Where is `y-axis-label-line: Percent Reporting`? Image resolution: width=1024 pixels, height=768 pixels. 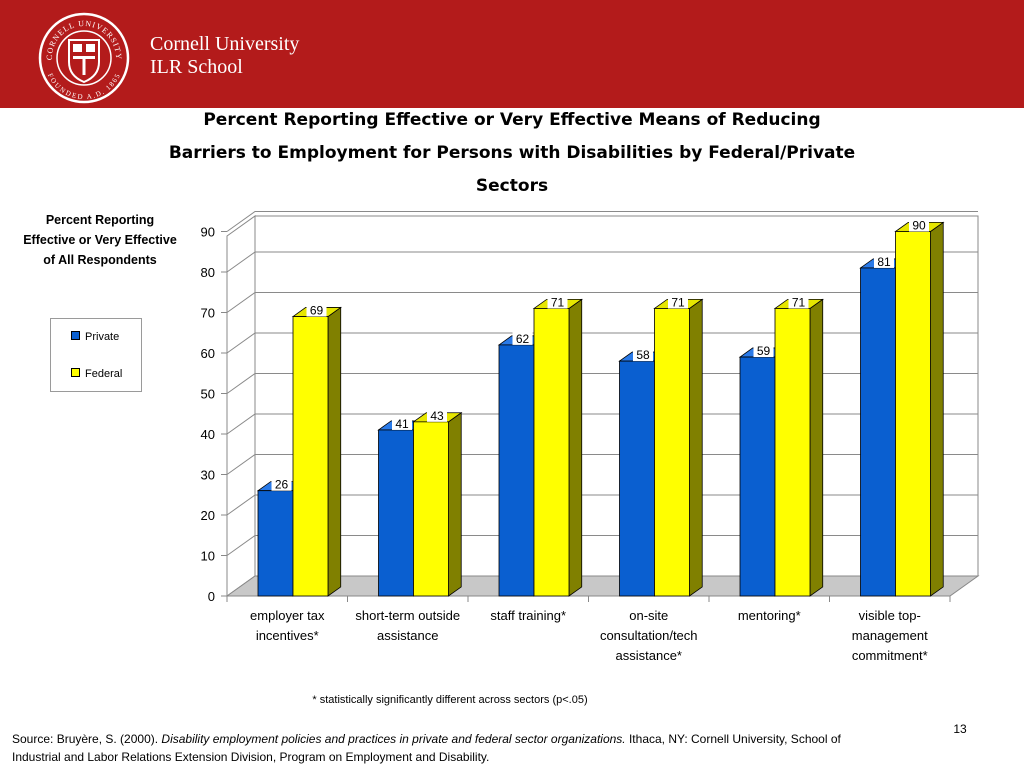
y-axis-label-line: Percent Reporting is located at coordinates (100, 220).